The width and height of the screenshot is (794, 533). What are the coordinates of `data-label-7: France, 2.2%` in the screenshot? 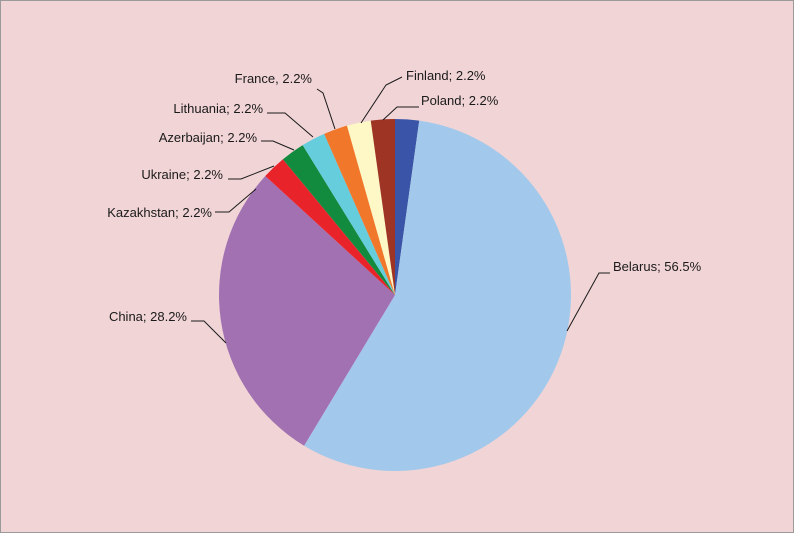 It's located at (274, 78).